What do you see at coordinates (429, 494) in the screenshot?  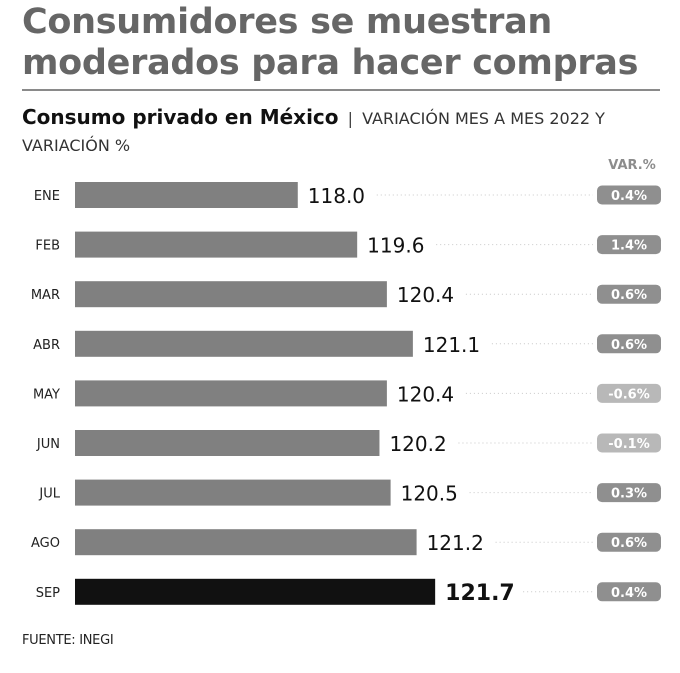 I see `value-label: 120.5` at bounding box center [429, 494].